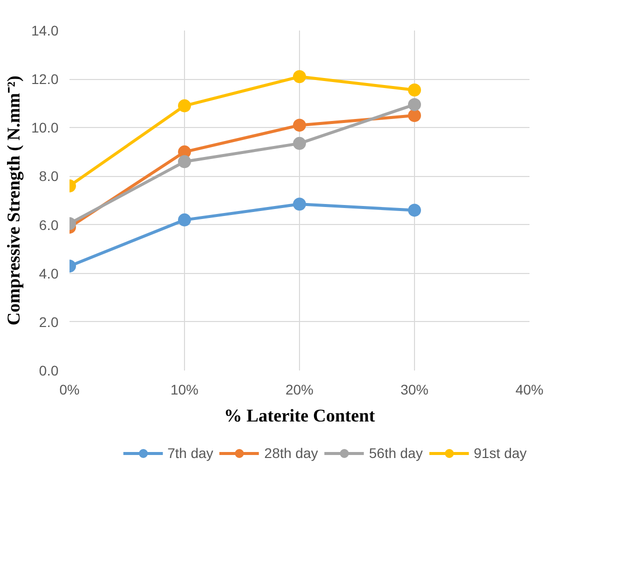  Describe the element at coordinates (184, 390) in the screenshot. I see `x-tick-label: 10%` at that location.